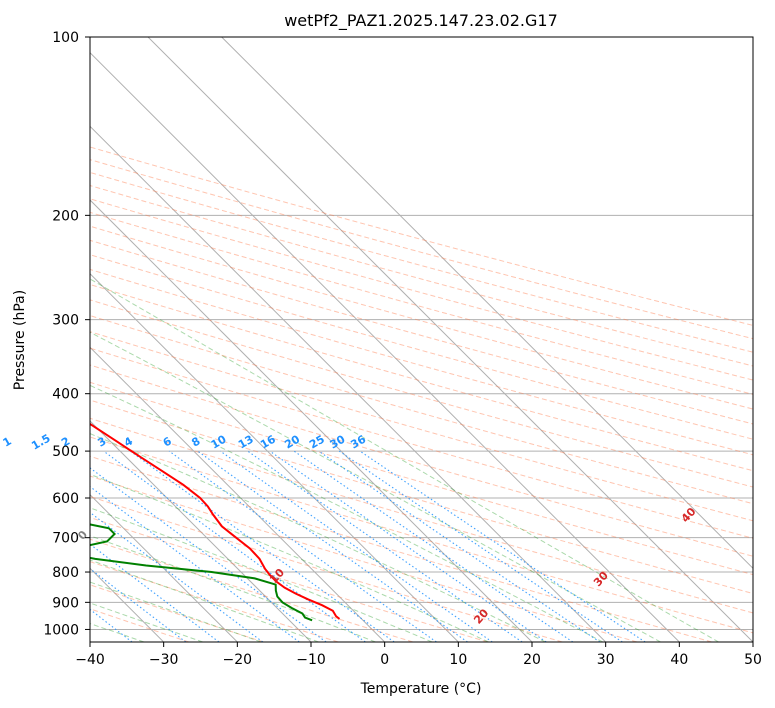 The width and height of the screenshot is (775, 708). Describe the element at coordinates (61, 630) in the screenshot. I see `y-tick-label: 1000` at that location.